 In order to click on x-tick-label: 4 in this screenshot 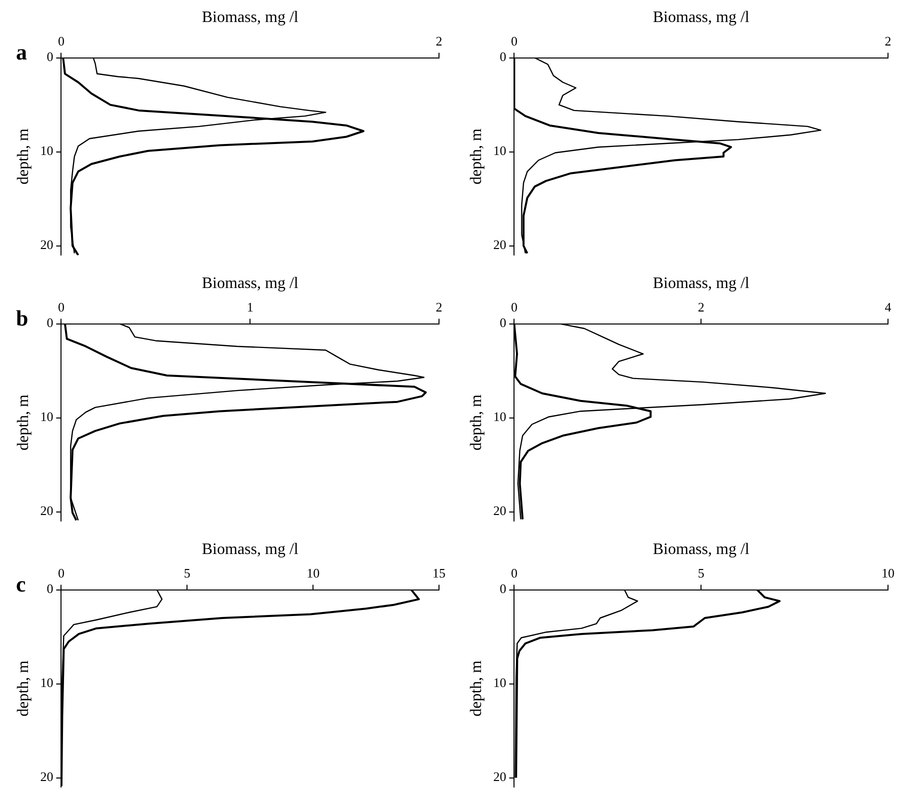, I will do `click(888, 306)`.